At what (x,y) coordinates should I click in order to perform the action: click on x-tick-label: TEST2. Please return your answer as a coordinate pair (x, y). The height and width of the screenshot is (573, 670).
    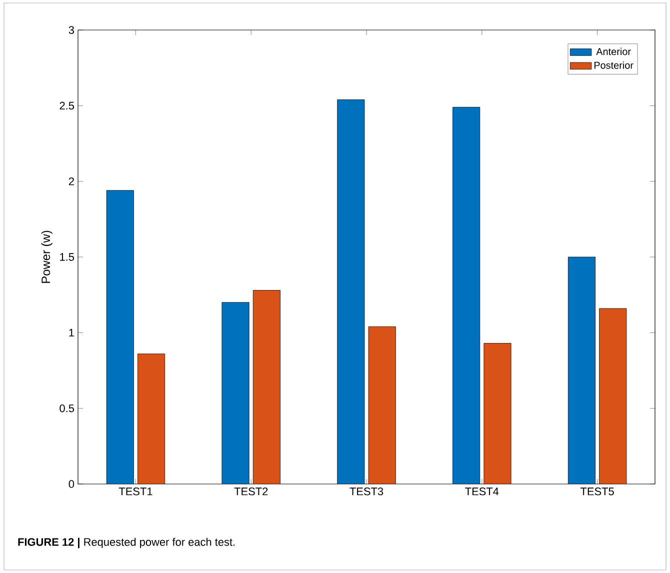
    Looking at the image, I should click on (251, 492).